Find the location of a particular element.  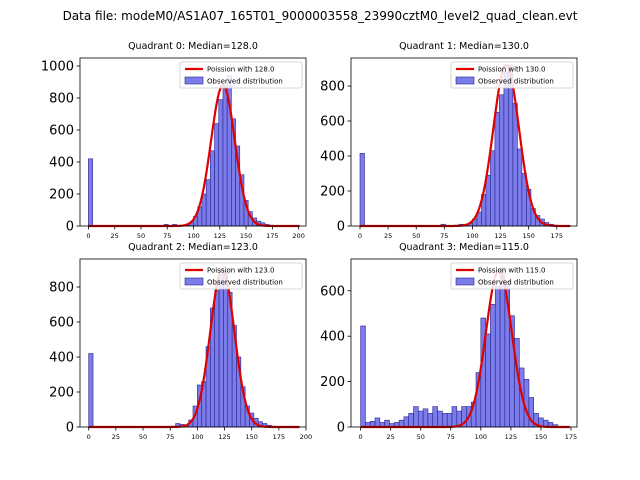

chart-title: Quadrant 2: Median=123.0 is located at coordinates (193, 247).